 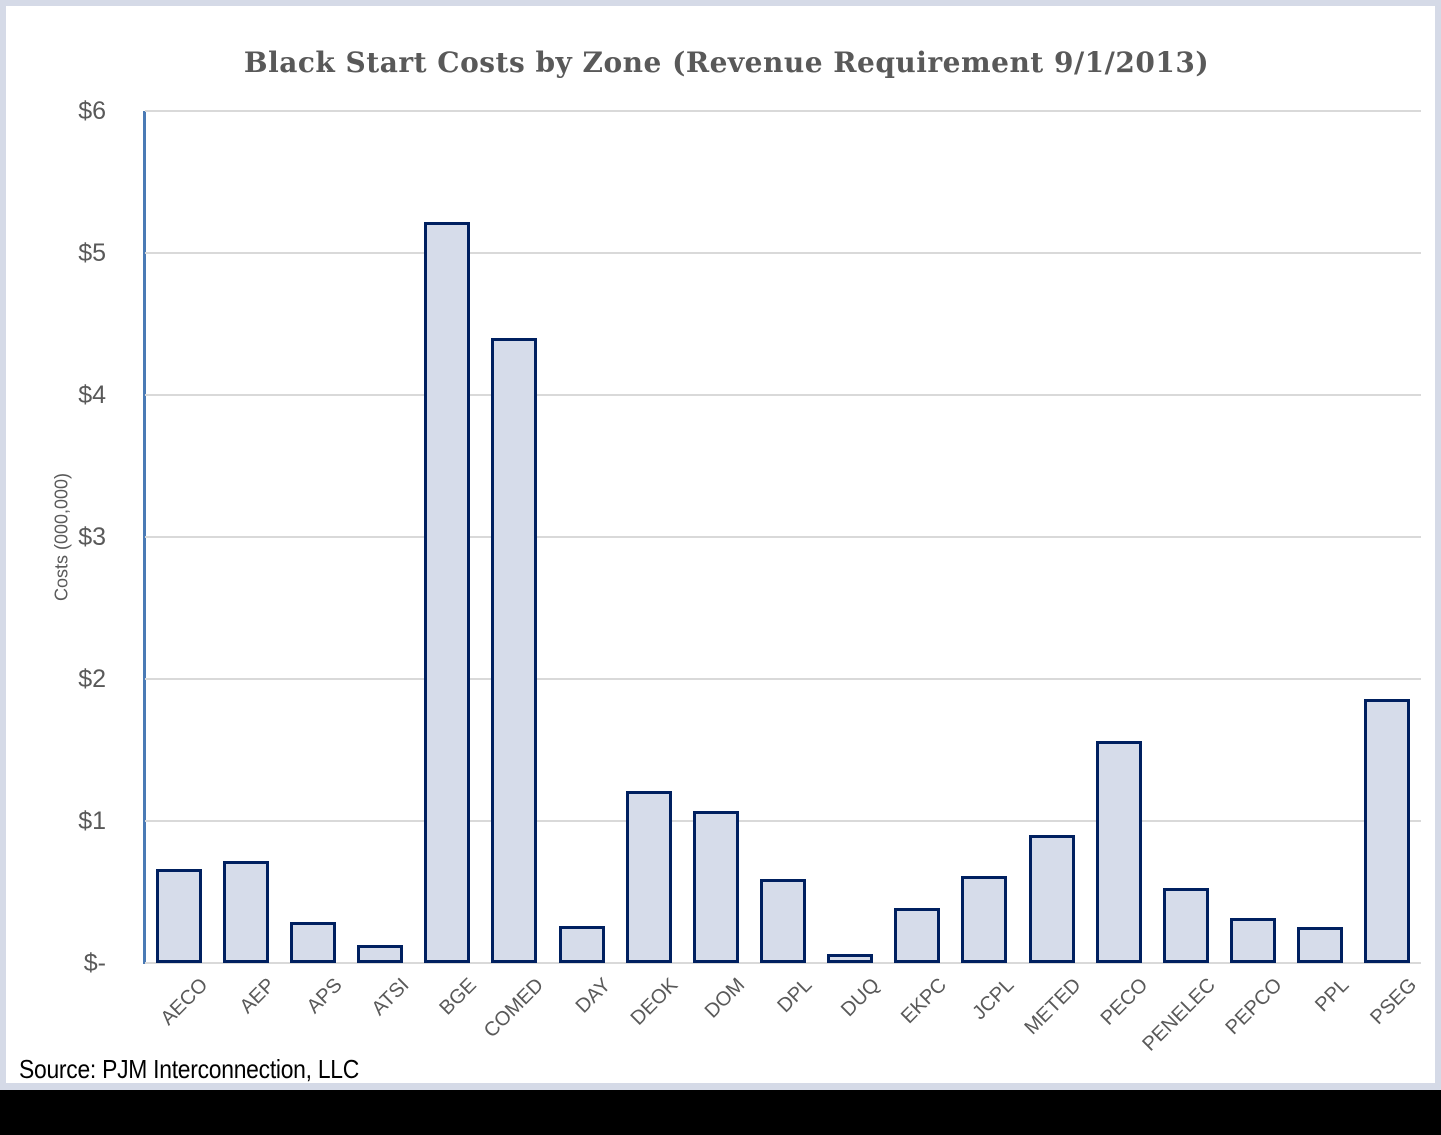 What do you see at coordinates (94, 963) in the screenshot?
I see `y-tick-label: $-` at bounding box center [94, 963].